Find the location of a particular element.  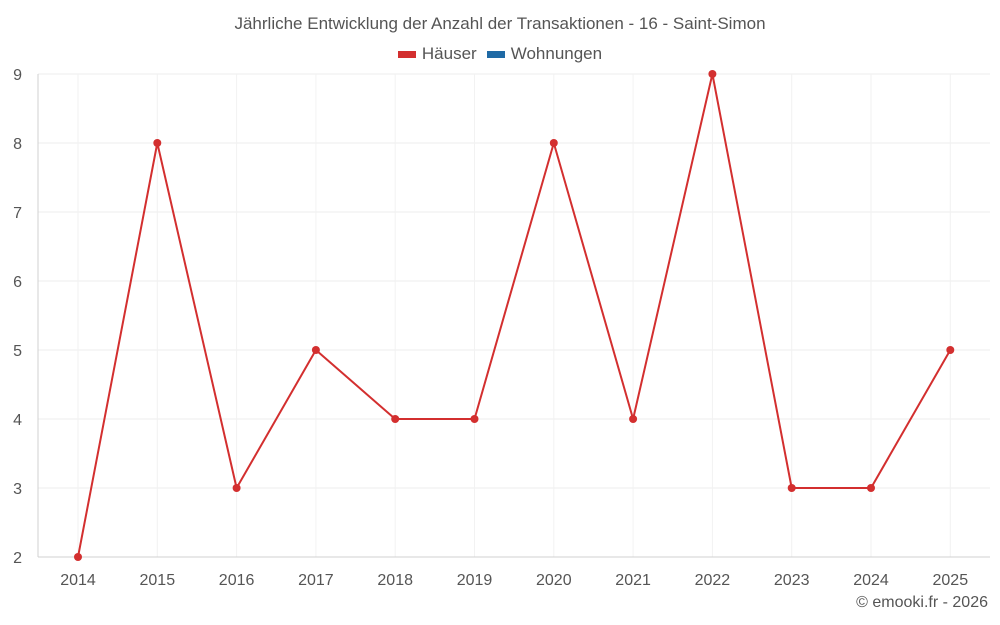

x-tick-label: 2018 is located at coordinates (395, 580).